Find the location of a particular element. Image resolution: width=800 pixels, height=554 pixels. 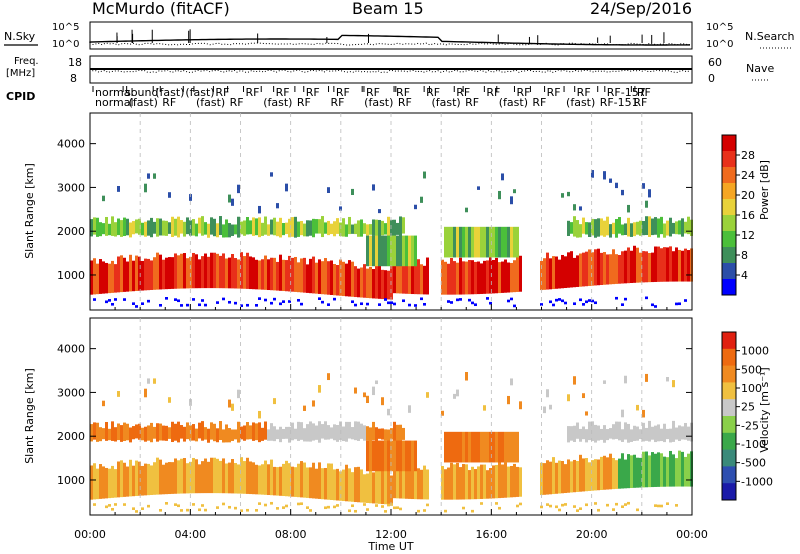

nave-tick-top: 60 is located at coordinates (715, 62).